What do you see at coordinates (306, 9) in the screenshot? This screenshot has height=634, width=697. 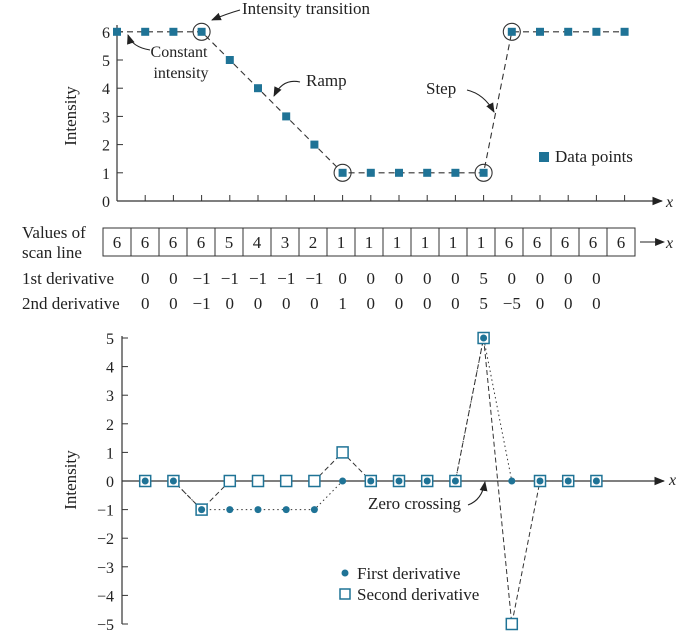 I see `annotation-intensity-transition: Intensity transition` at bounding box center [306, 9].